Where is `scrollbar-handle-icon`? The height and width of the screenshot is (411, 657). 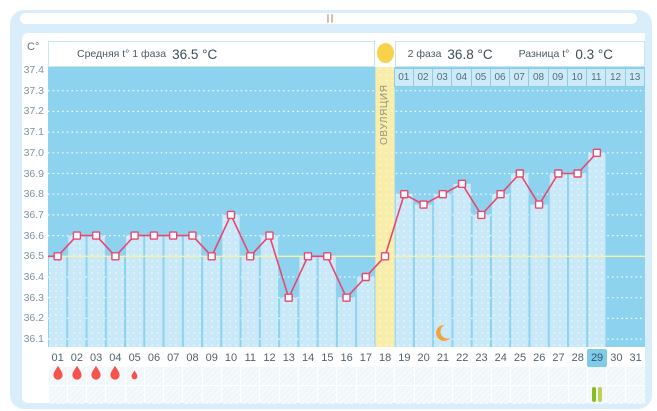 scrollbar-handle-icon is located at coordinates (330, 18).